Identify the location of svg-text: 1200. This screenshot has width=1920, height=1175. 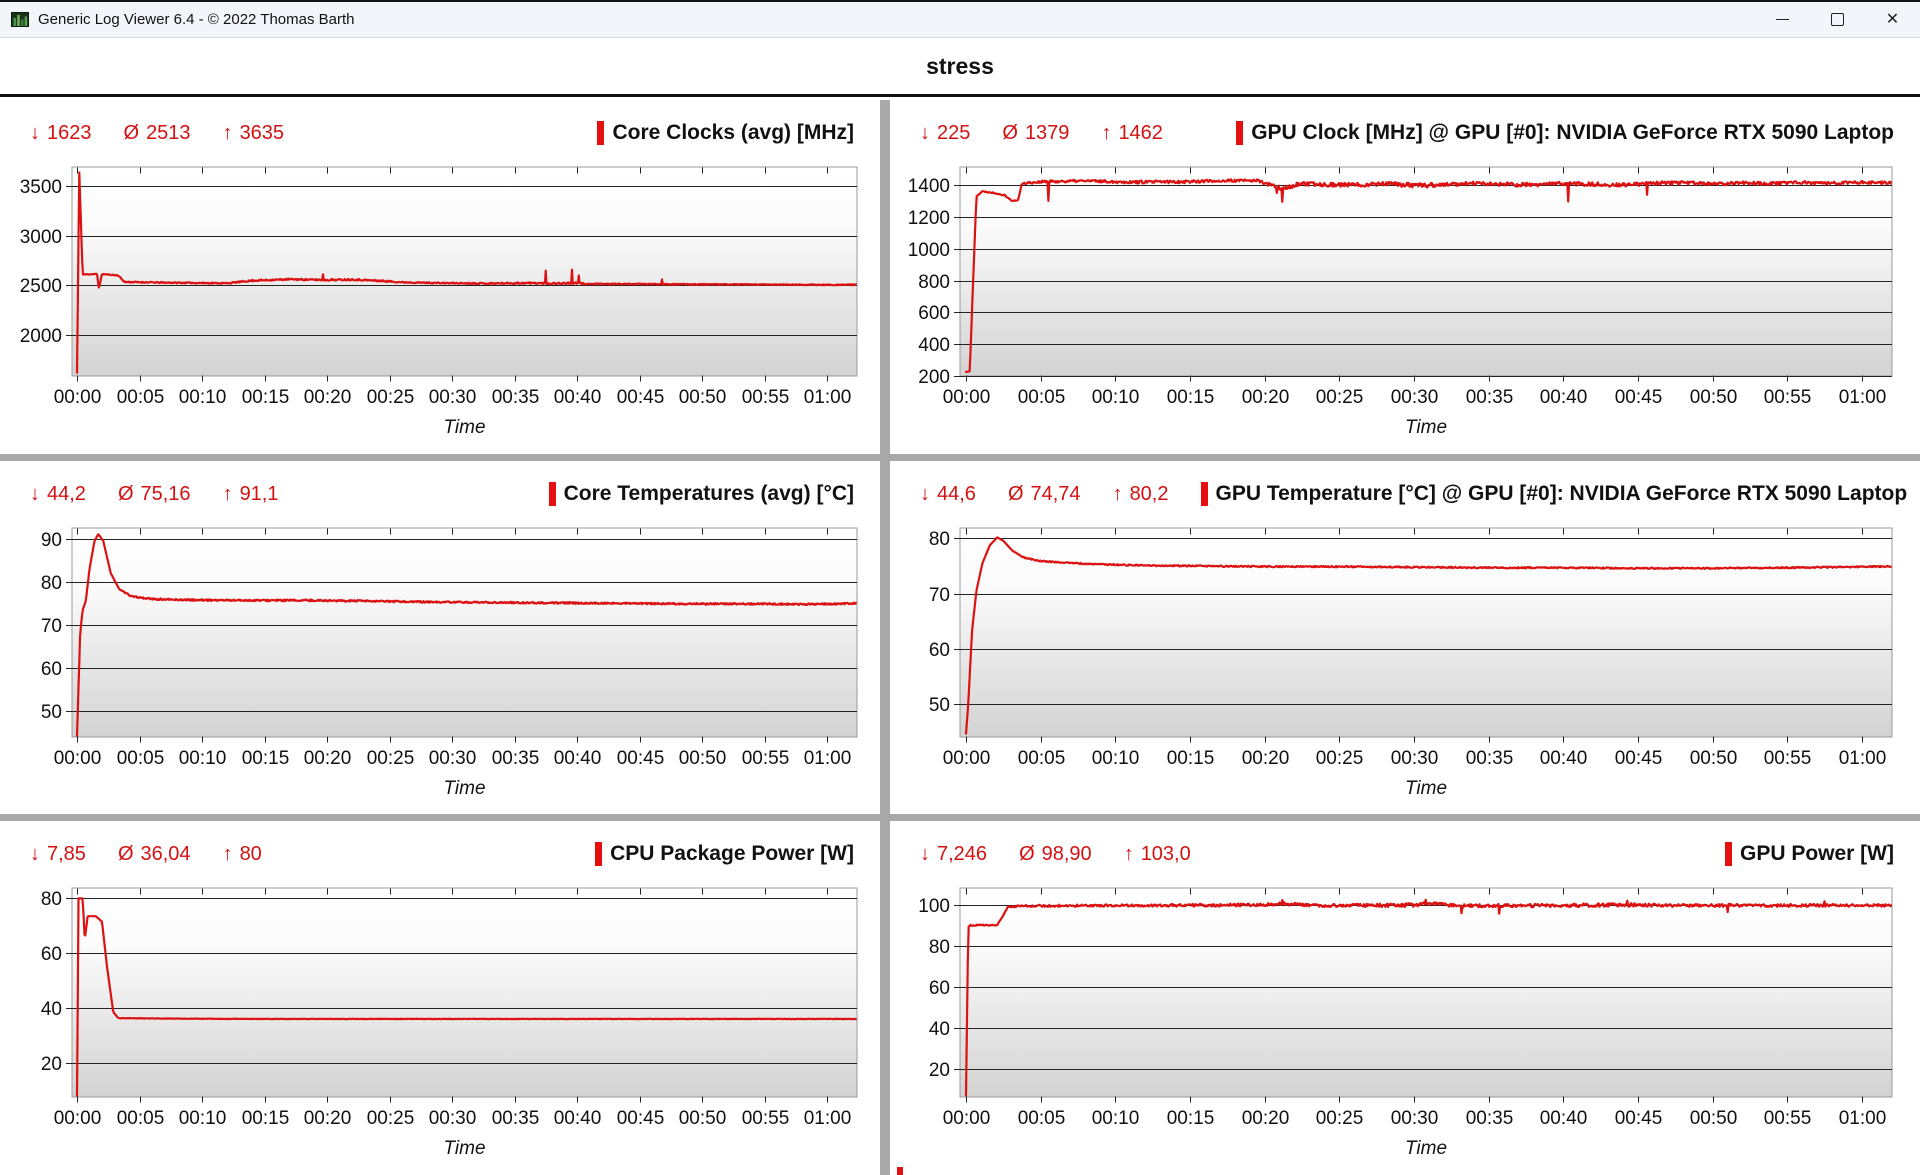
(929, 218).